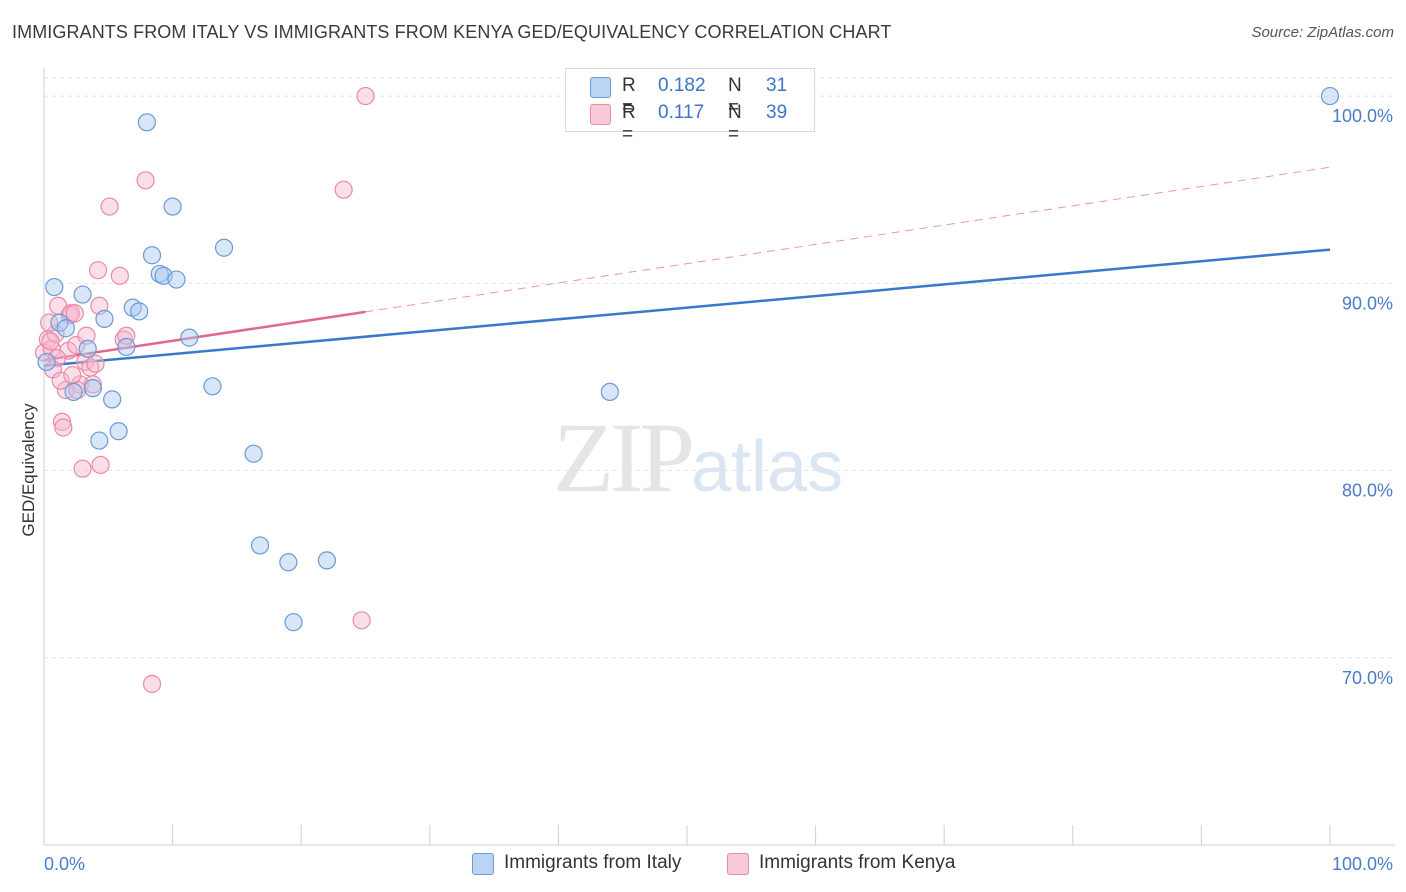 The width and height of the screenshot is (1406, 892). I want to click on source-label: Source: ZipAtlas.com, so click(1322, 32).